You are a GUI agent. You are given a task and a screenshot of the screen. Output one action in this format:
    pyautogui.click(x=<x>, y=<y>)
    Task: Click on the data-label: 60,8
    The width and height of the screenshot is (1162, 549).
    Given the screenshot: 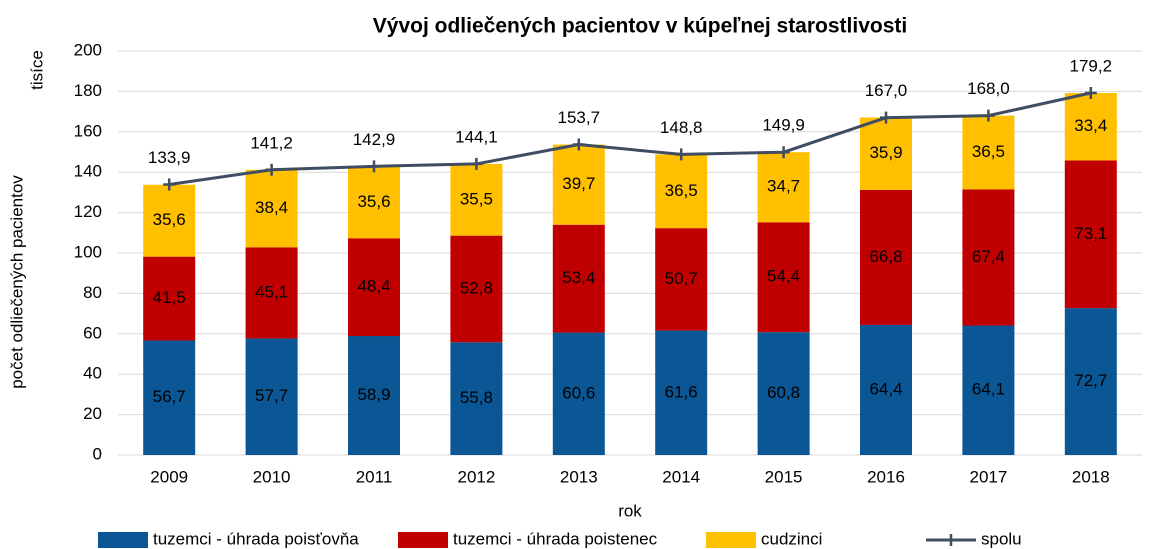 What is the action you would take?
    pyautogui.click(x=783, y=392)
    